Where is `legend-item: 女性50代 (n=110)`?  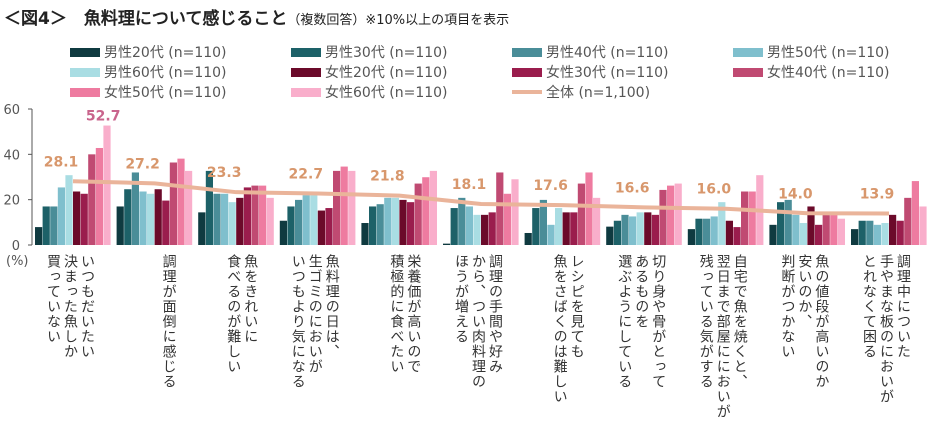 legend-item: 女性50代 (n=110) is located at coordinates (148, 92).